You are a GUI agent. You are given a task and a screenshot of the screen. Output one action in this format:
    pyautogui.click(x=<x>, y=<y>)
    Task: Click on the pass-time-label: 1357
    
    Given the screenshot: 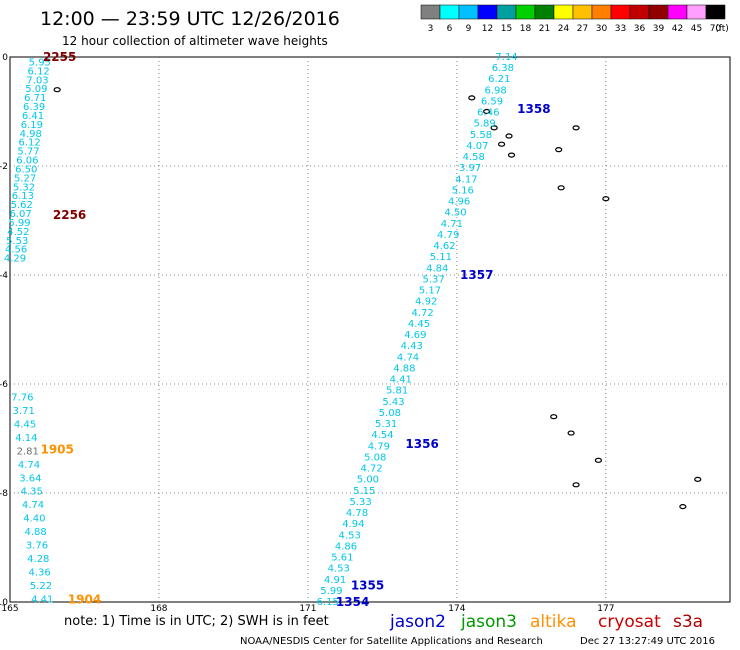 What is the action you would take?
    pyautogui.click(x=476, y=275)
    